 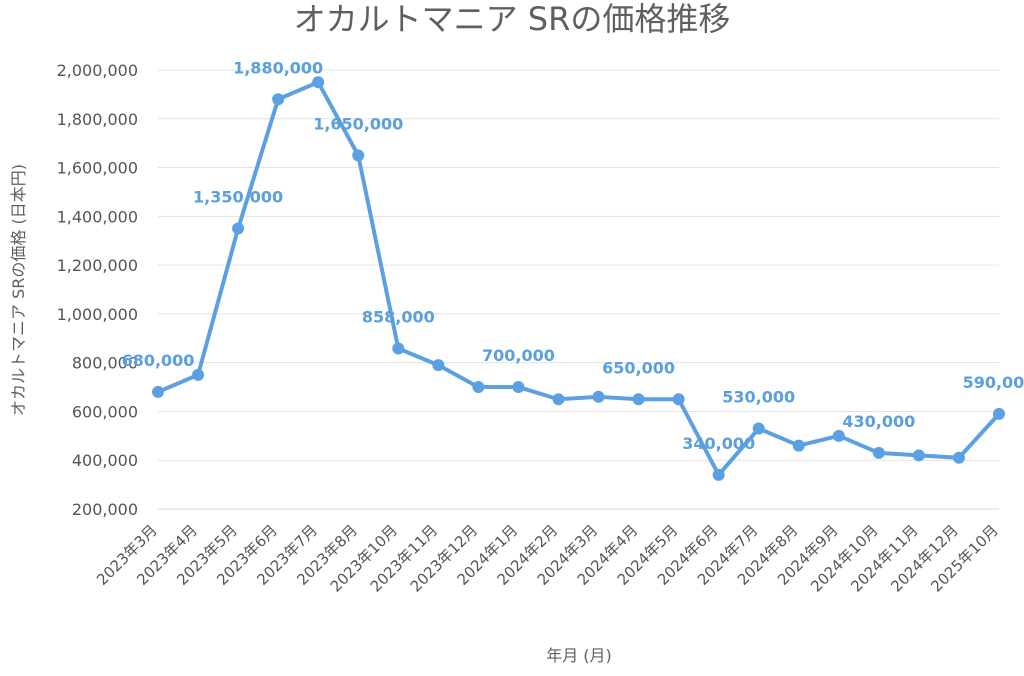 What do you see at coordinates (97, 314) in the screenshot?
I see `y-tick-label: 1,000,000` at bounding box center [97, 314].